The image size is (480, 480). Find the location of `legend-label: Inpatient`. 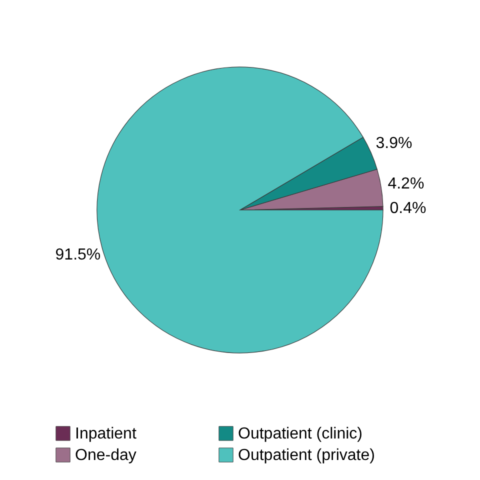

legend-label: Inpatient is located at coordinates (106, 433).